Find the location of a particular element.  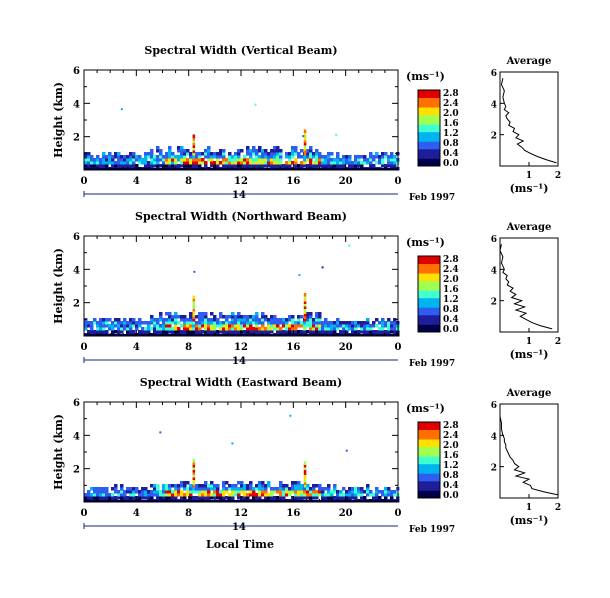

x-tick-label: 0 is located at coordinates (84, 181).